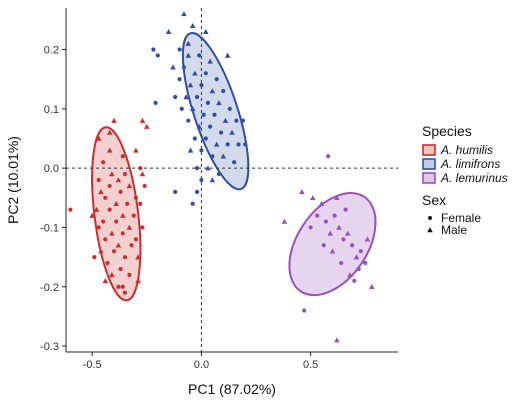 The width and height of the screenshot is (517, 402). I want to click on y-tick-label: -0.3, so click(49, 347).